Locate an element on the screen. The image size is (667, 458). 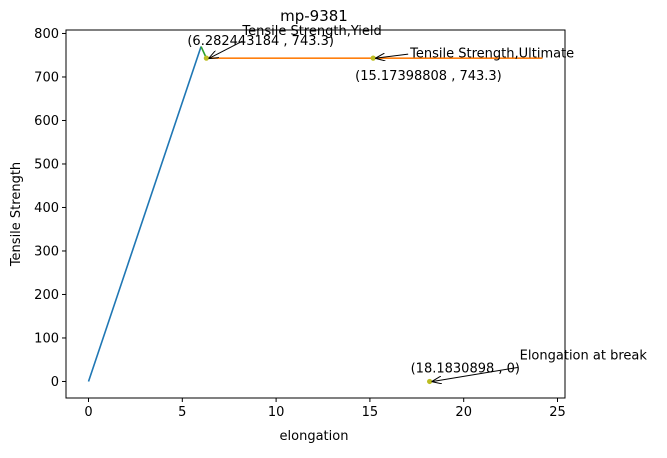
y-tick-label: 0 is located at coordinates (55, 382).